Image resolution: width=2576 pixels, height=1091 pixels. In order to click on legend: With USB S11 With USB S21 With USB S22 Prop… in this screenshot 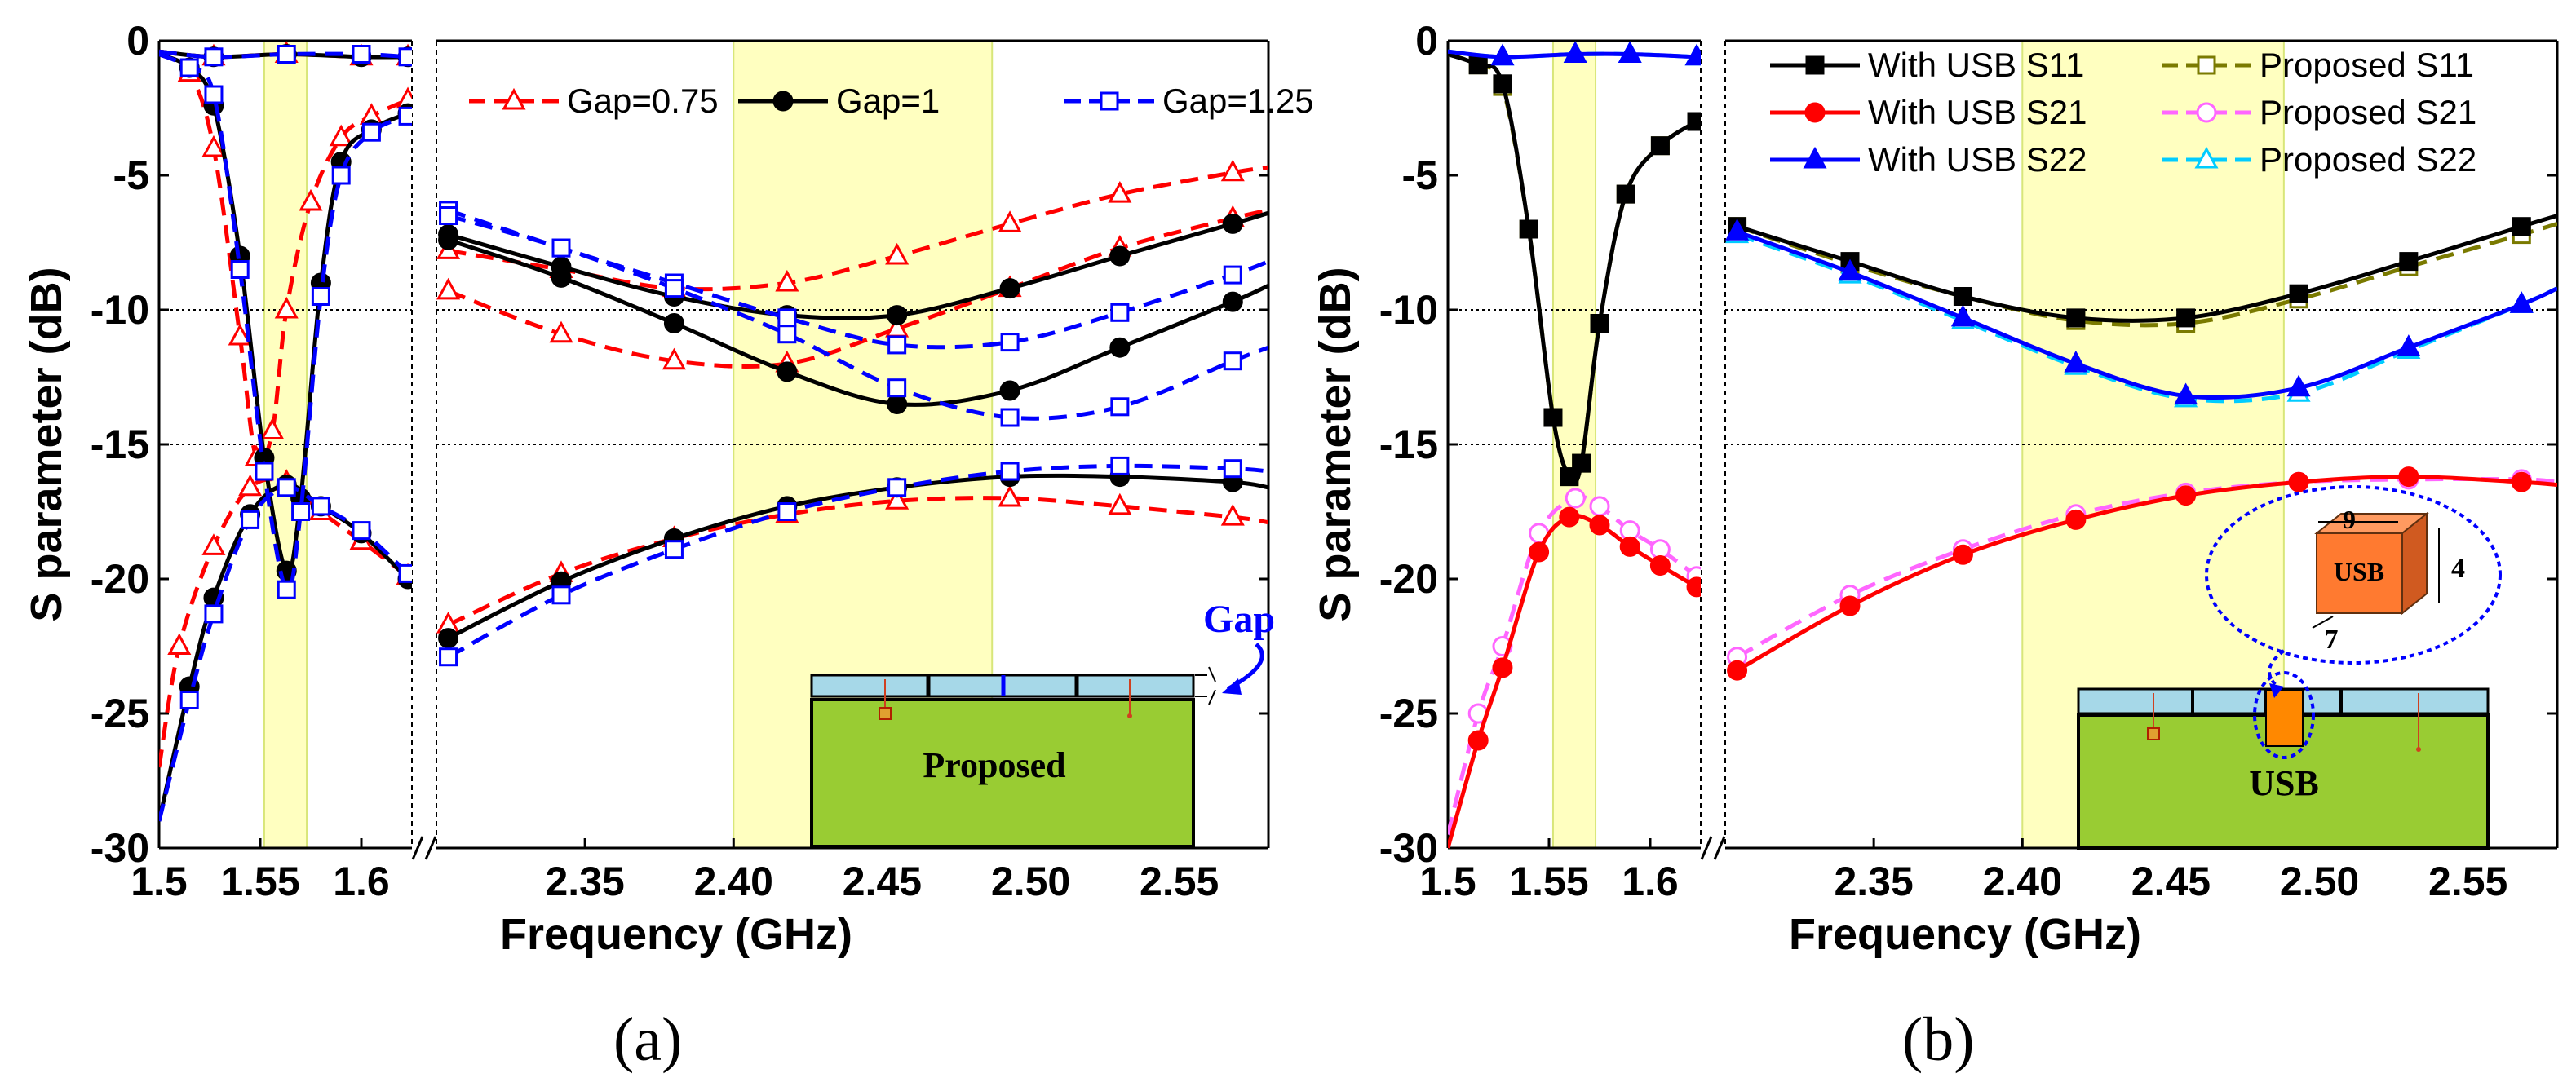, I will do `click(2123, 112)`.